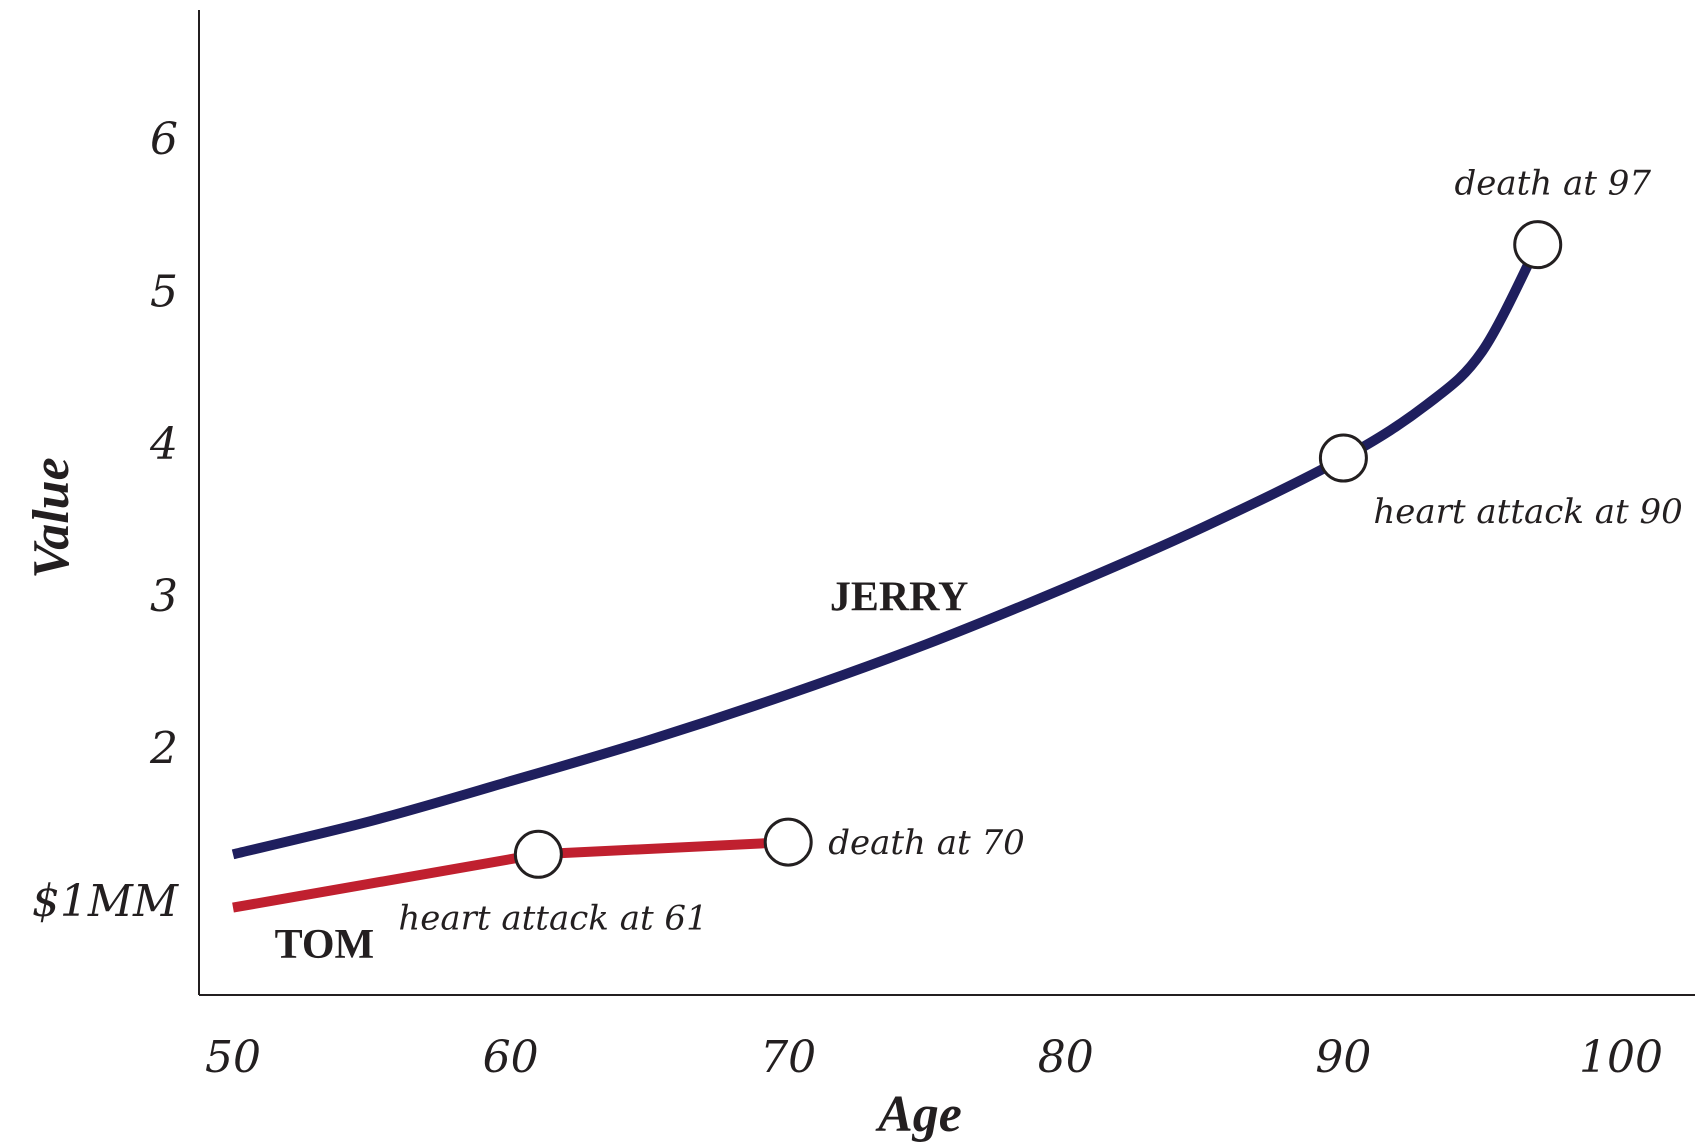 The width and height of the screenshot is (1696, 1143). I want to click on y-axis-title: Value, so click(51, 517).